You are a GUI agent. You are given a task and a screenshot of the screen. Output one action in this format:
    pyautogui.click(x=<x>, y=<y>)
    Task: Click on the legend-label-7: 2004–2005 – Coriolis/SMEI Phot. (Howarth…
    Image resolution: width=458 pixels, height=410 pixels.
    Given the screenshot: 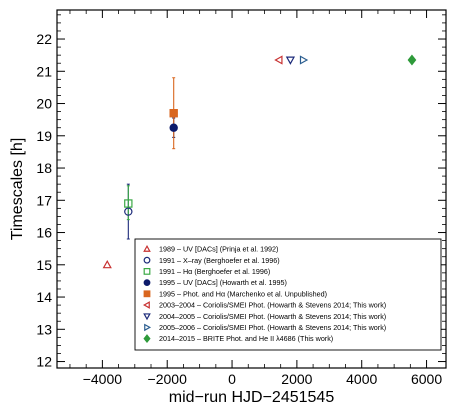 What is the action you would take?
    pyautogui.click(x=272, y=316)
    